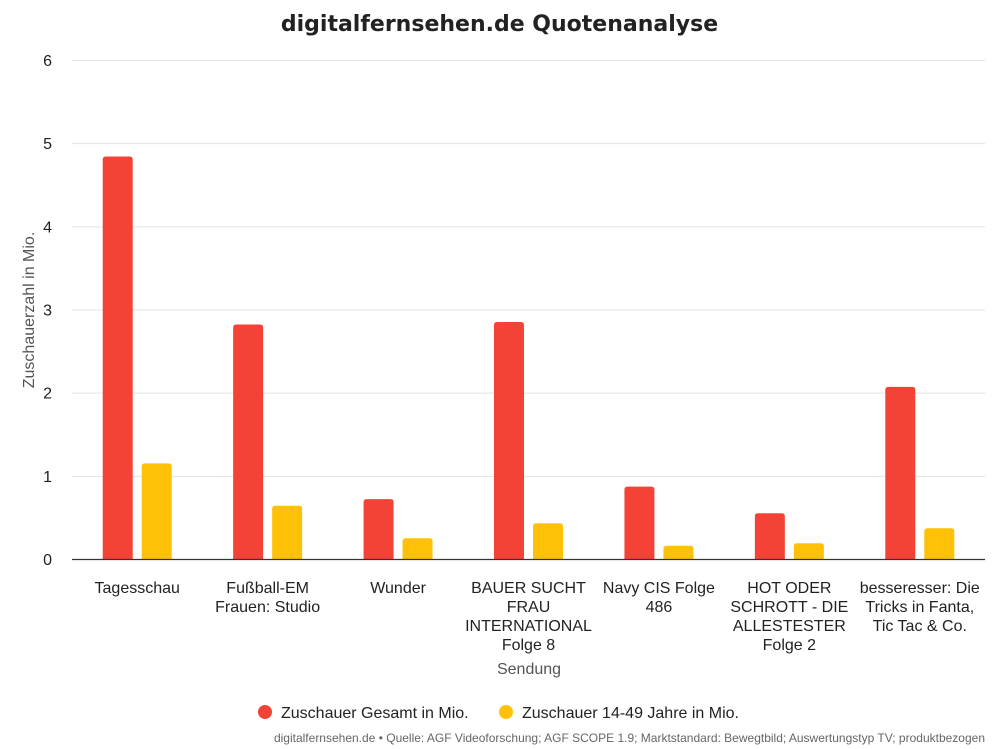 The height and width of the screenshot is (749, 999). Describe the element at coordinates (47, 144) in the screenshot. I see `y-tick-label: 5` at that location.